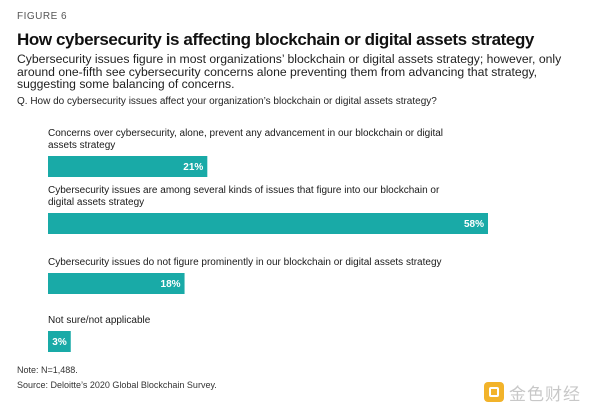 This screenshot has width=600, height=410. Describe the element at coordinates (99, 320) in the screenshot. I see `category-label: Not sure/not applicable` at that location.